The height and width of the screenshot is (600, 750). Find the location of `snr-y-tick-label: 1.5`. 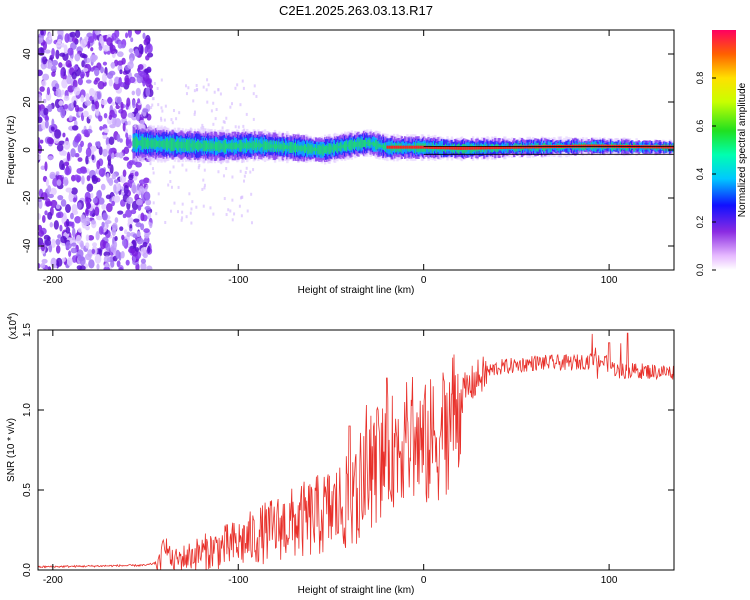

snr-y-tick-label: 1.5 is located at coordinates (27, 330).